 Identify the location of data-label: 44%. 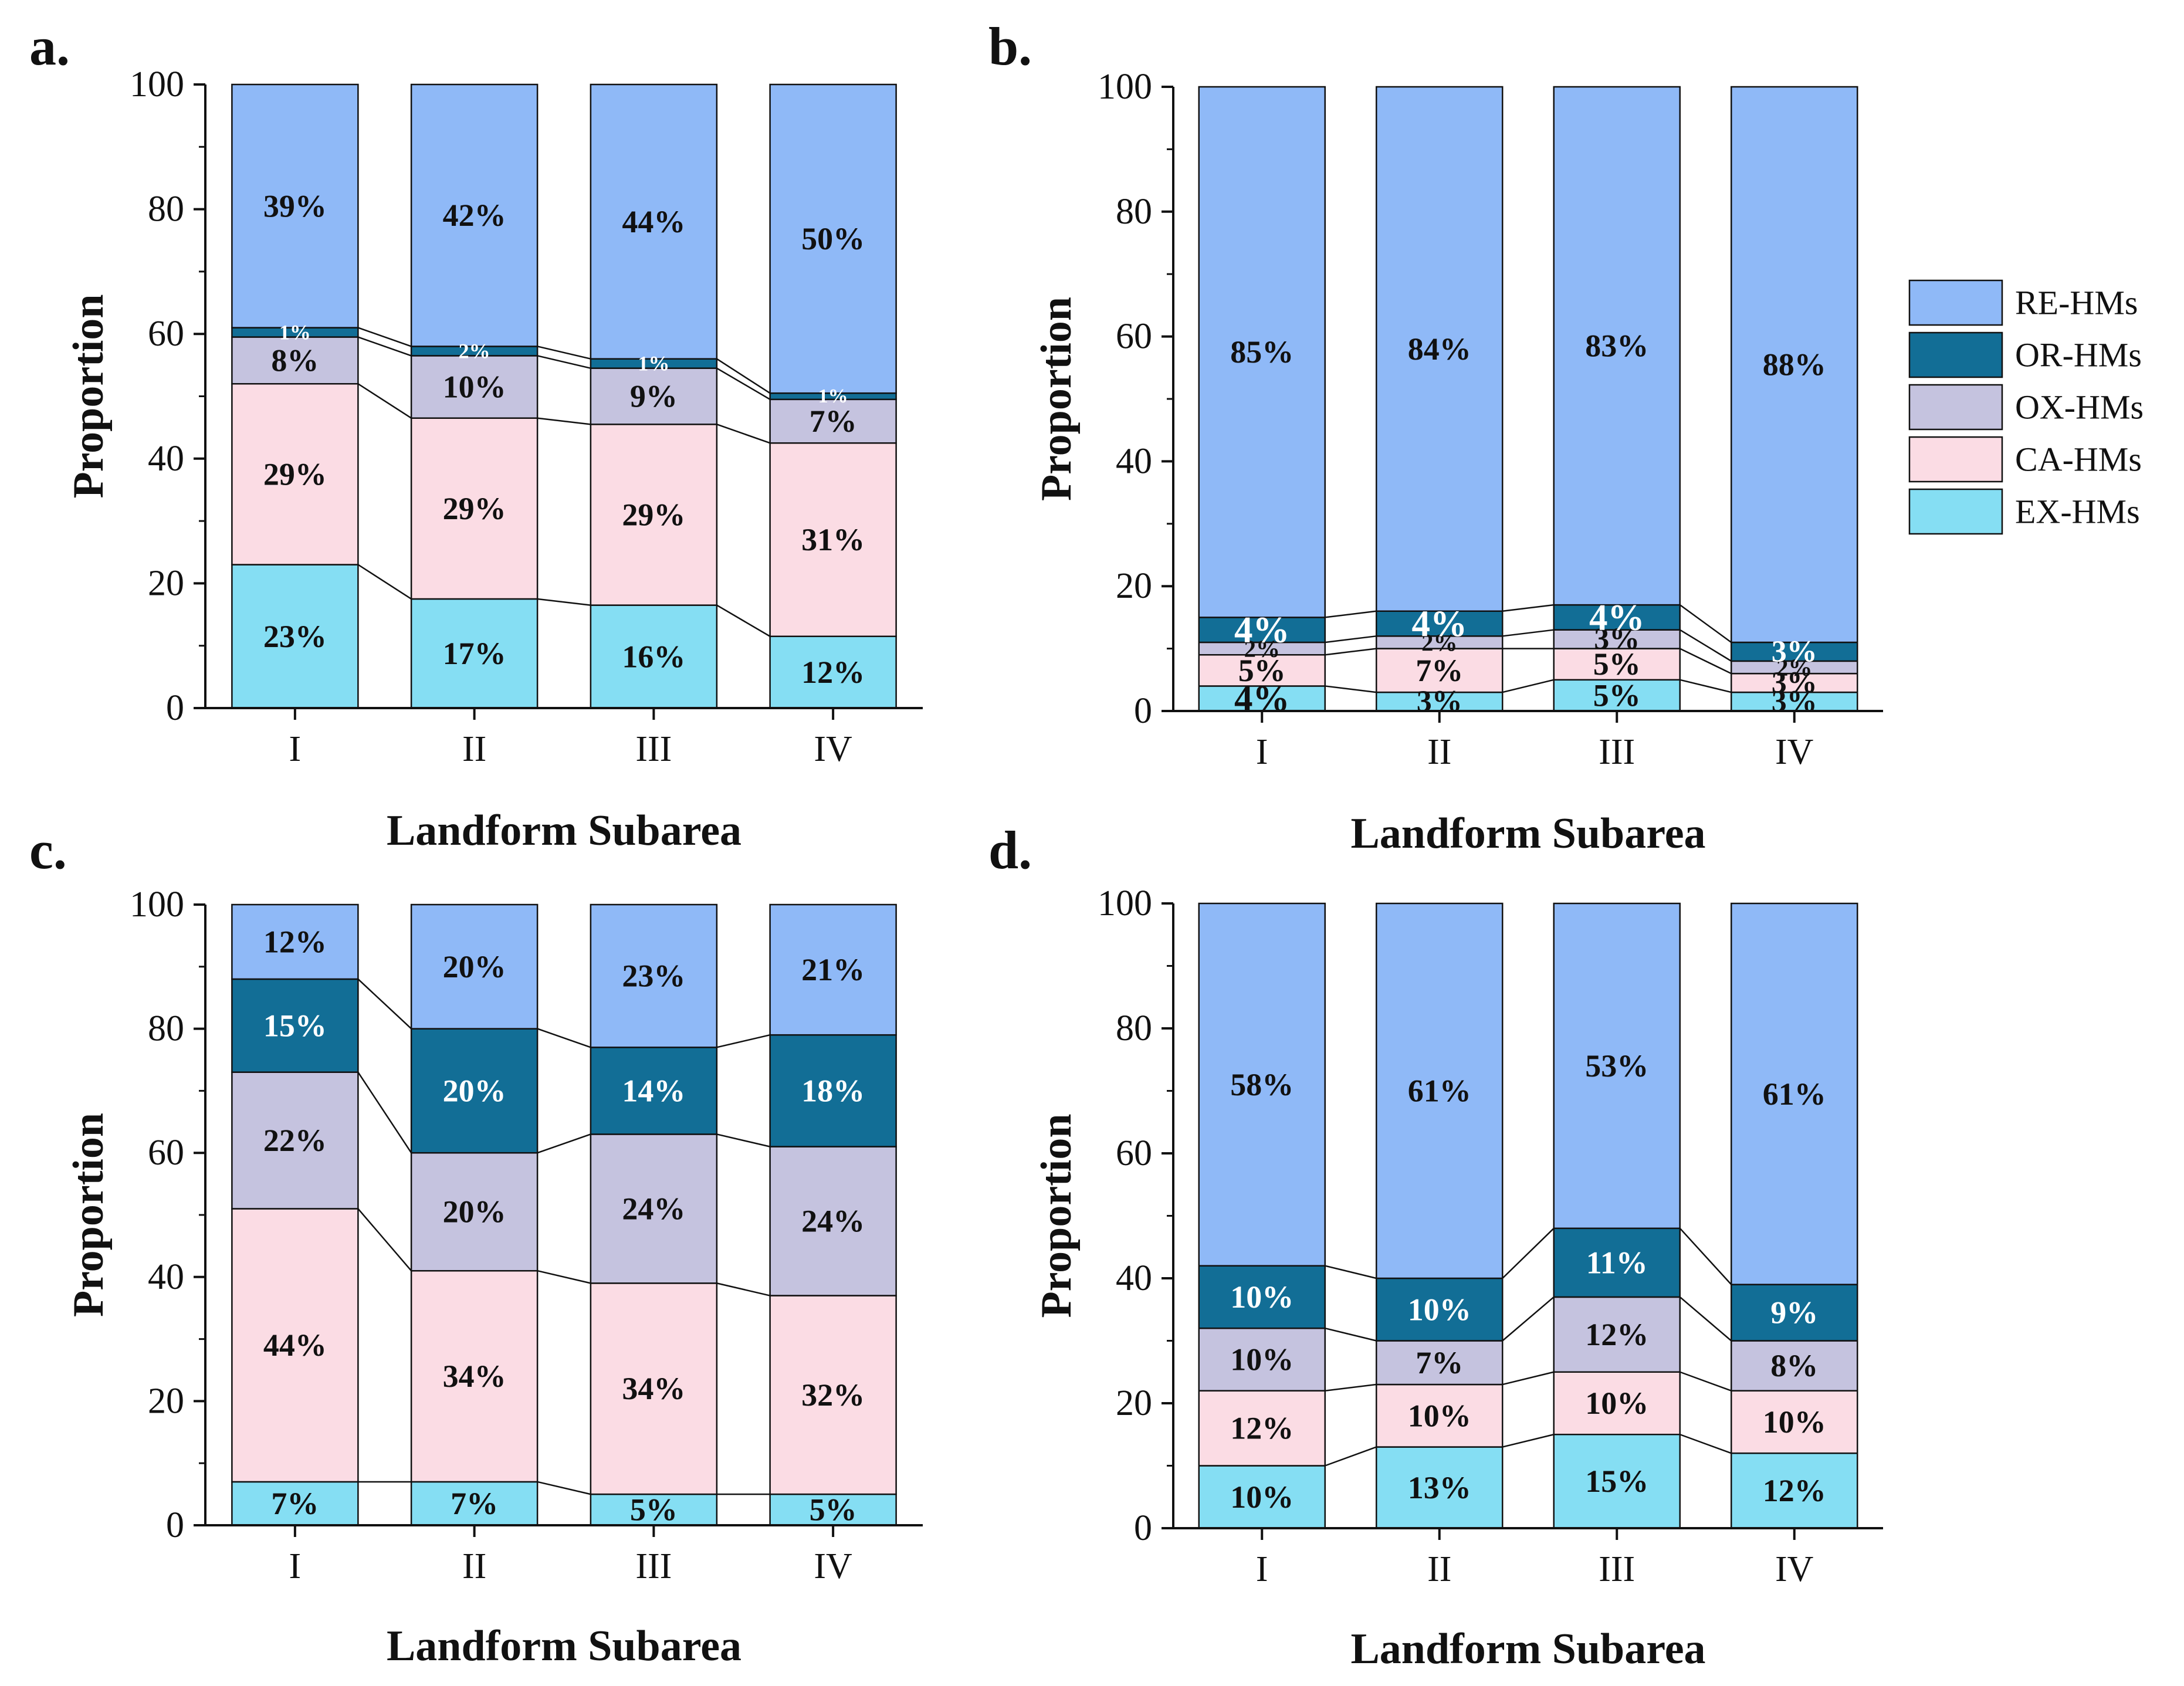
(653, 221).